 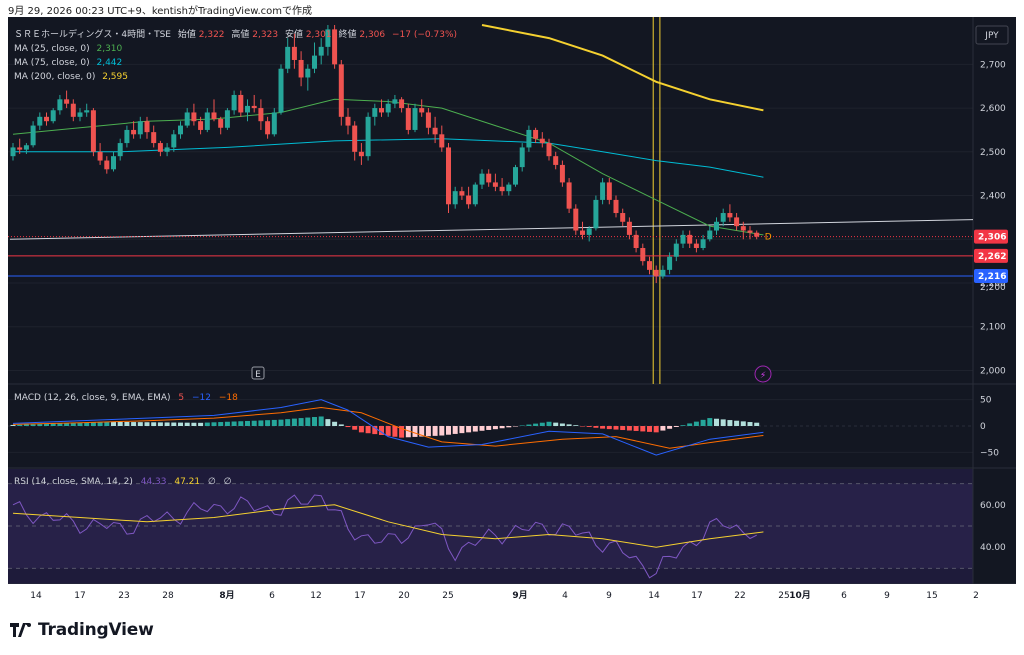 I want to click on time-tick-1: 17, so click(x=79, y=596).